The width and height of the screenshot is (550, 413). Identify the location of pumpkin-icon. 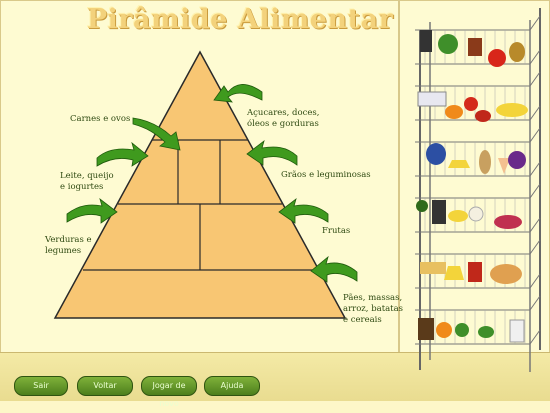
(454, 112).